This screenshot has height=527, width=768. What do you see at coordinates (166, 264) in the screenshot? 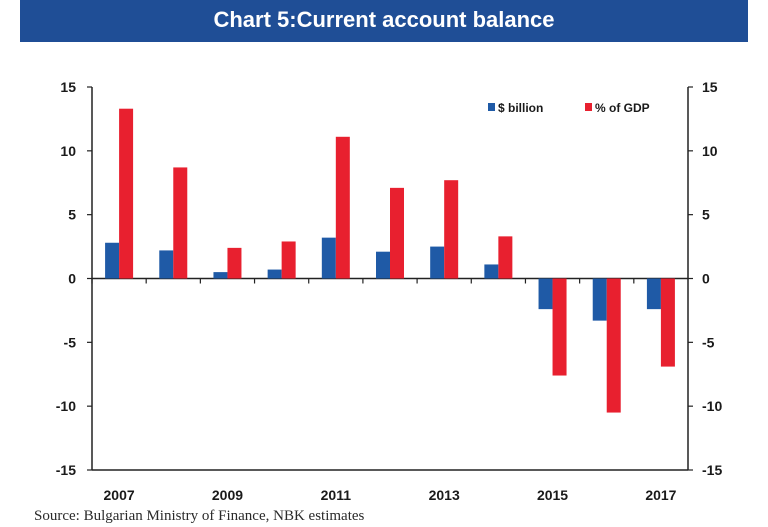
I see `bar-usd-billion-2008` at bounding box center [166, 264].